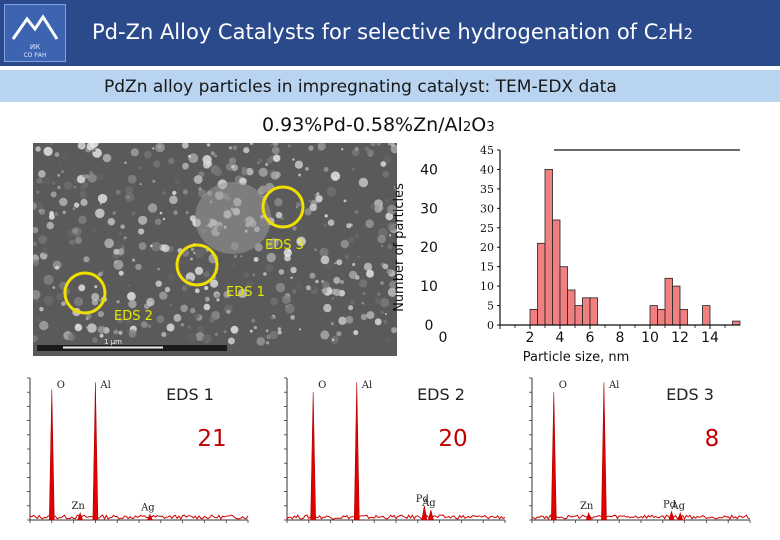 The width and height of the screenshot is (780, 540). What do you see at coordinates (490, 306) in the screenshot?
I see `histogram-inner-y-tick-label: 5` at bounding box center [490, 306].